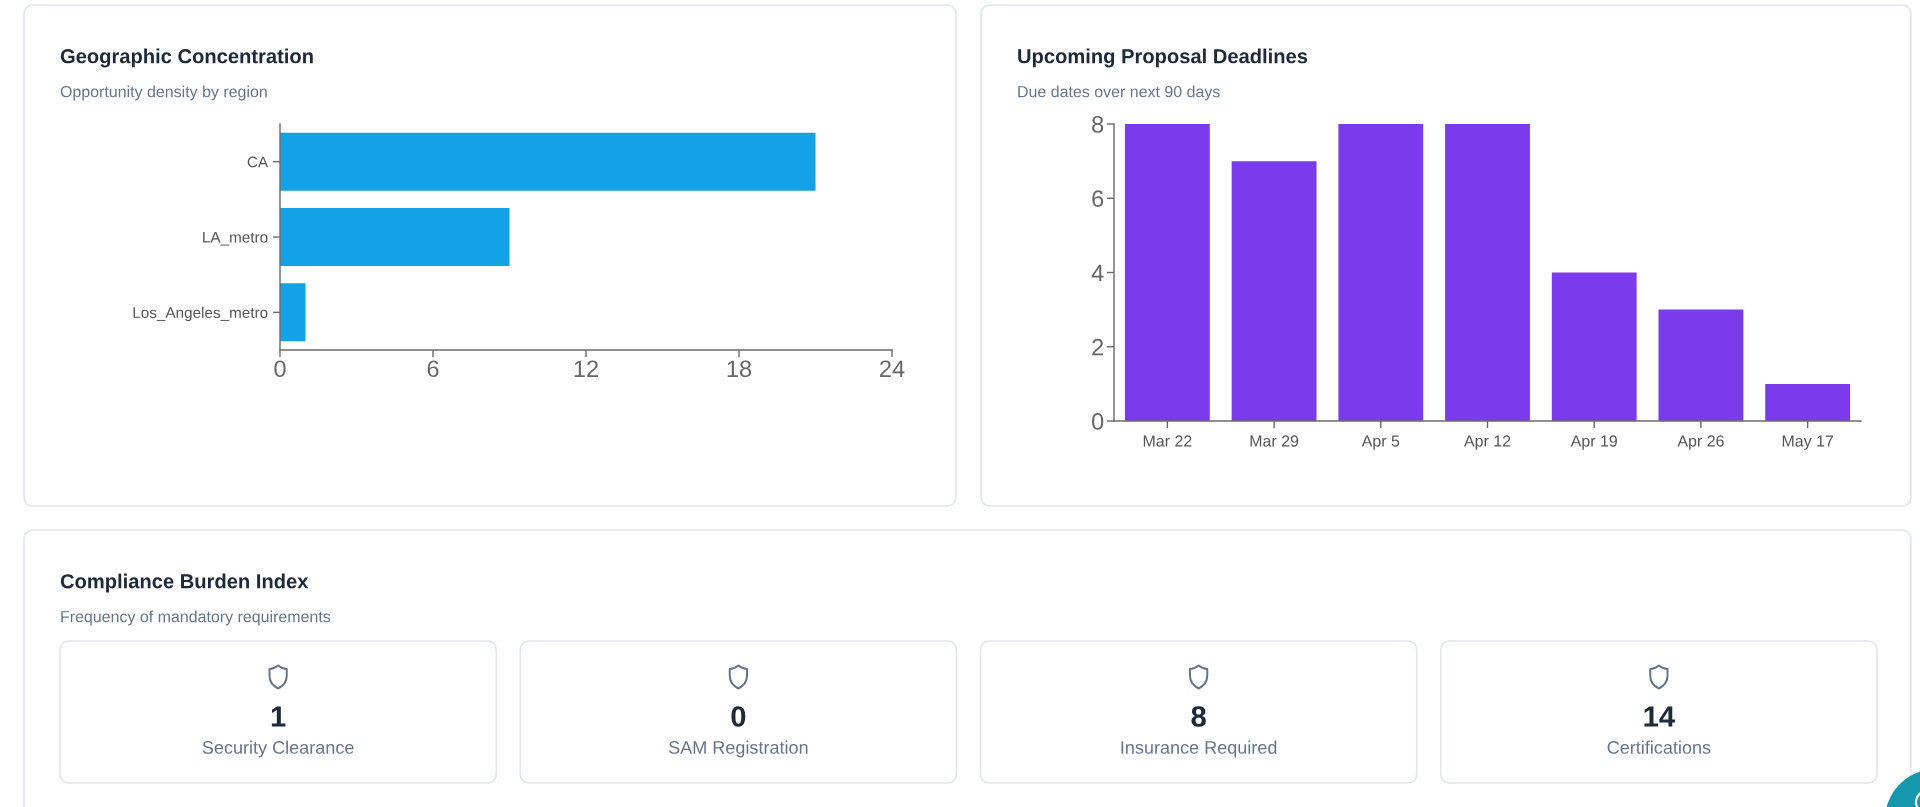  What do you see at coordinates (738, 716) in the screenshot?
I see `data-label: 0` at bounding box center [738, 716].